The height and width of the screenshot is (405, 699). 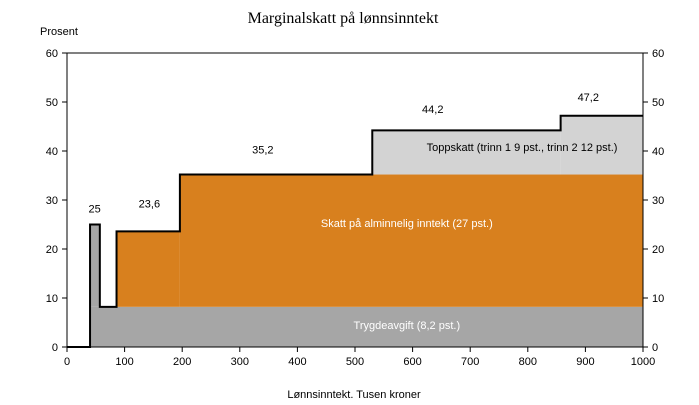 What do you see at coordinates (528, 362) in the screenshot?
I see `x-tick-label: 800` at bounding box center [528, 362].